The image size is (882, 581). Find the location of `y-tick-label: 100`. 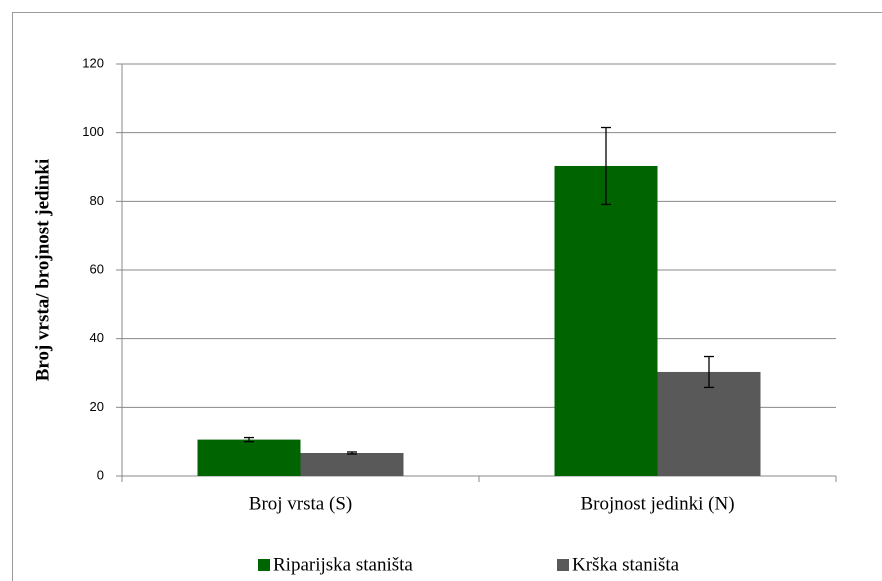

y-tick-label: 100 is located at coordinates (93, 131).